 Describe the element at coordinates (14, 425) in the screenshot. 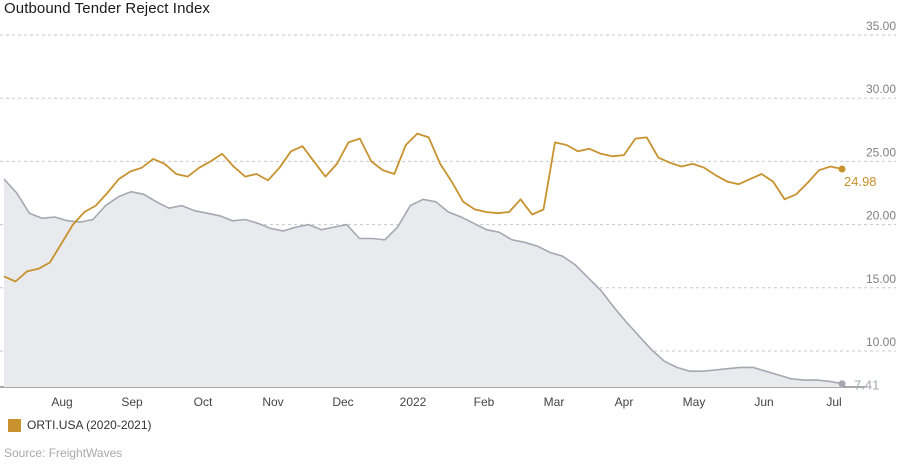

I see `legend-swatch` at that location.